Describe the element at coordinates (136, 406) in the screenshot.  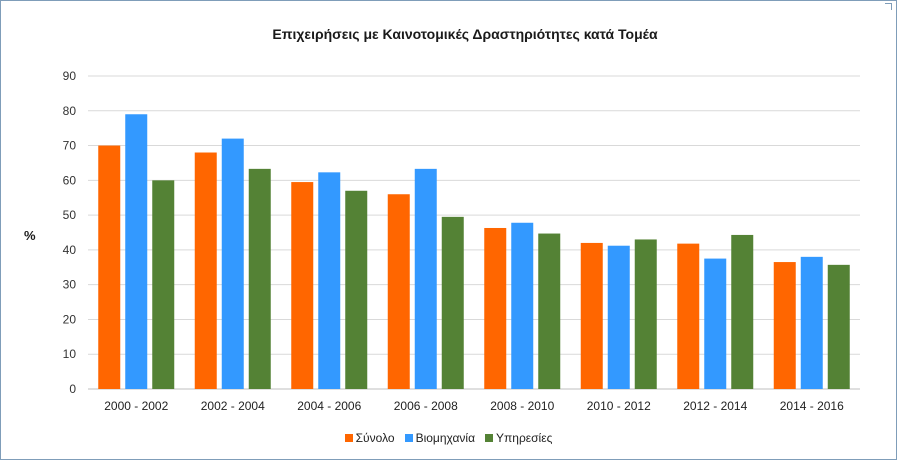
I see `x-tick-label: 2000 - 2002` at that location.